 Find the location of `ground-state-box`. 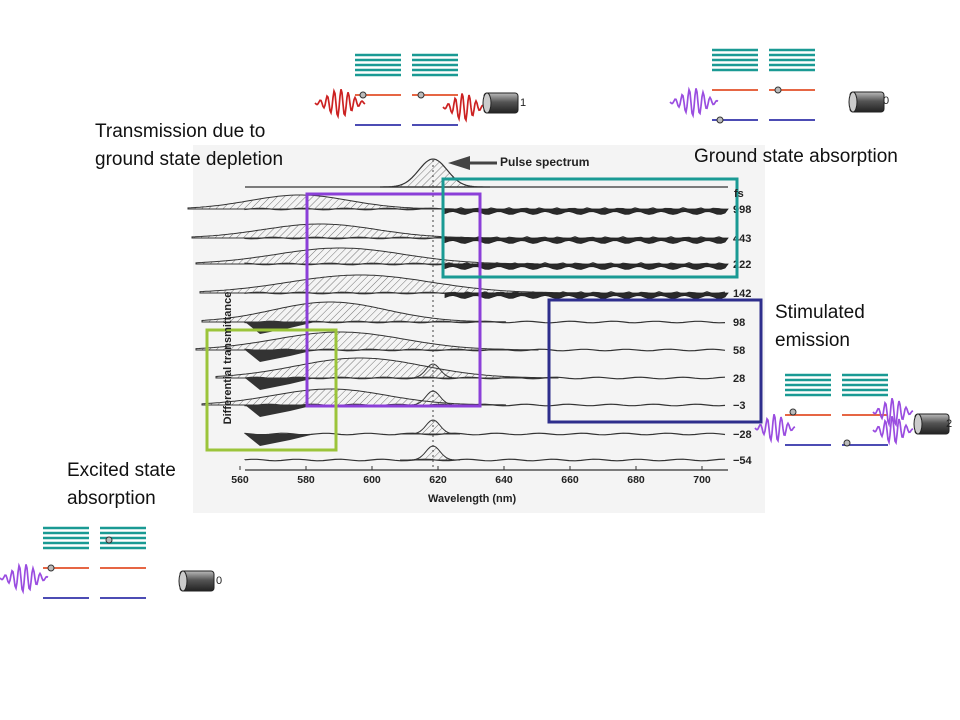

ground-state-box is located at coordinates (590, 228).